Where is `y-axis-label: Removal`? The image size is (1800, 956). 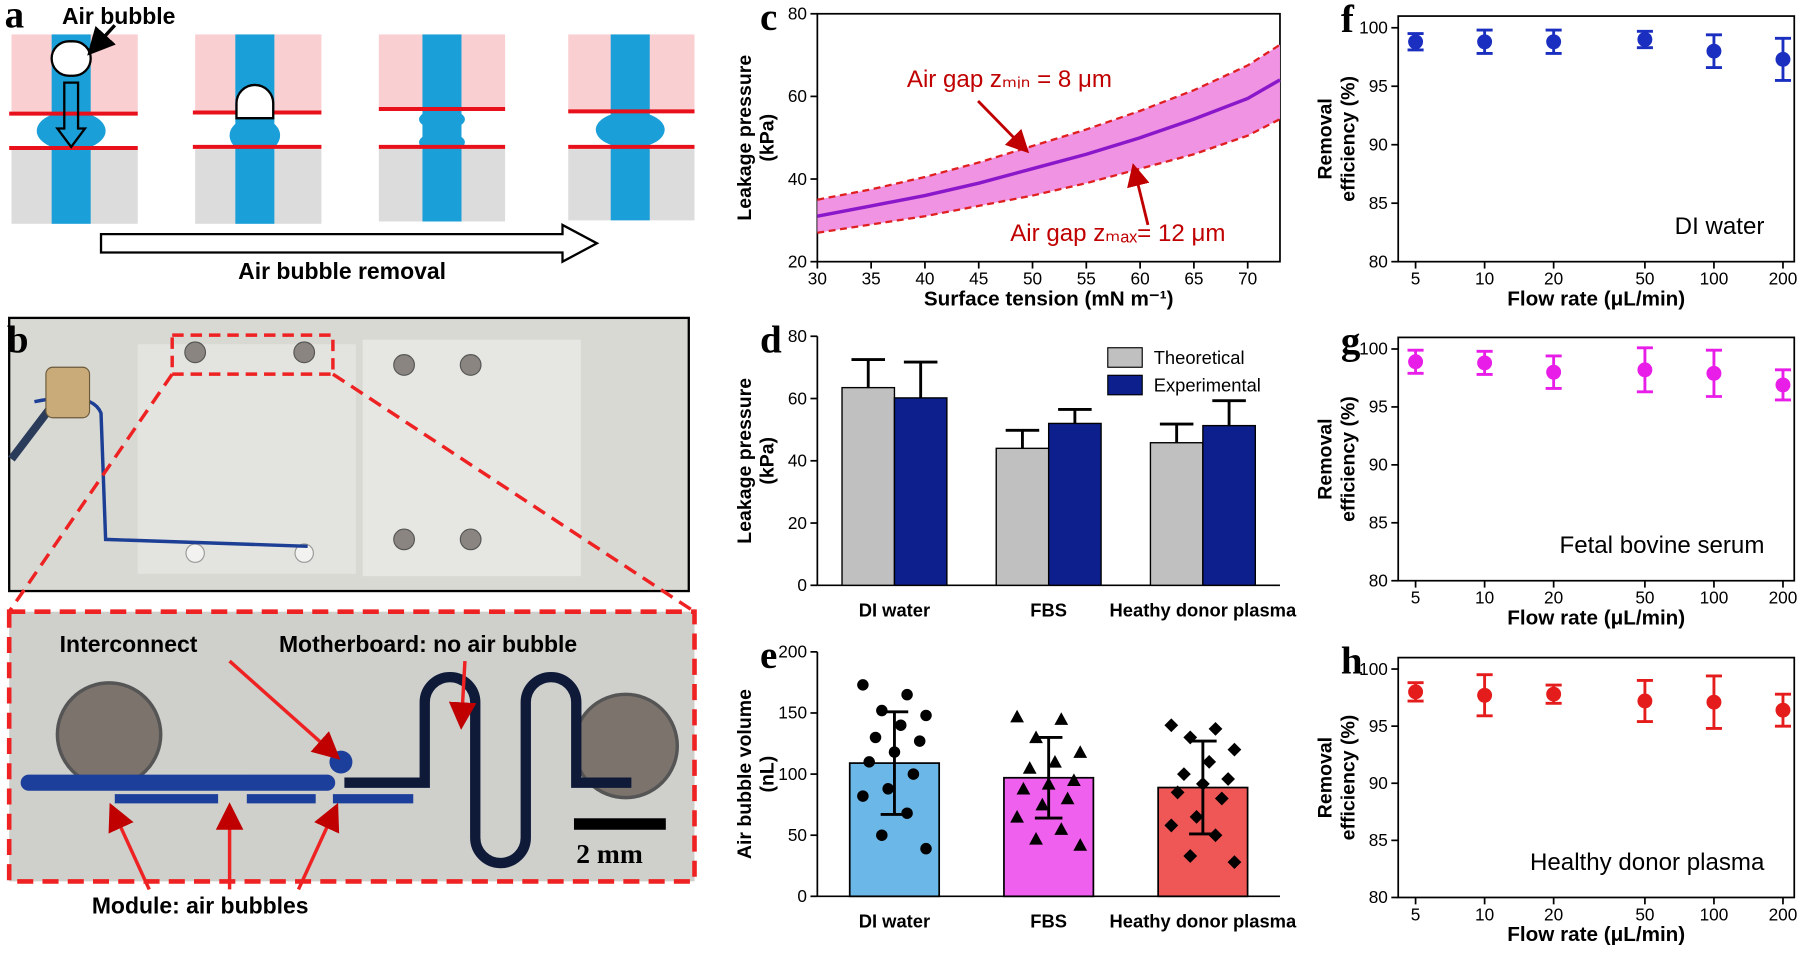
y-axis-label: Removal is located at coordinates (1326, 138).